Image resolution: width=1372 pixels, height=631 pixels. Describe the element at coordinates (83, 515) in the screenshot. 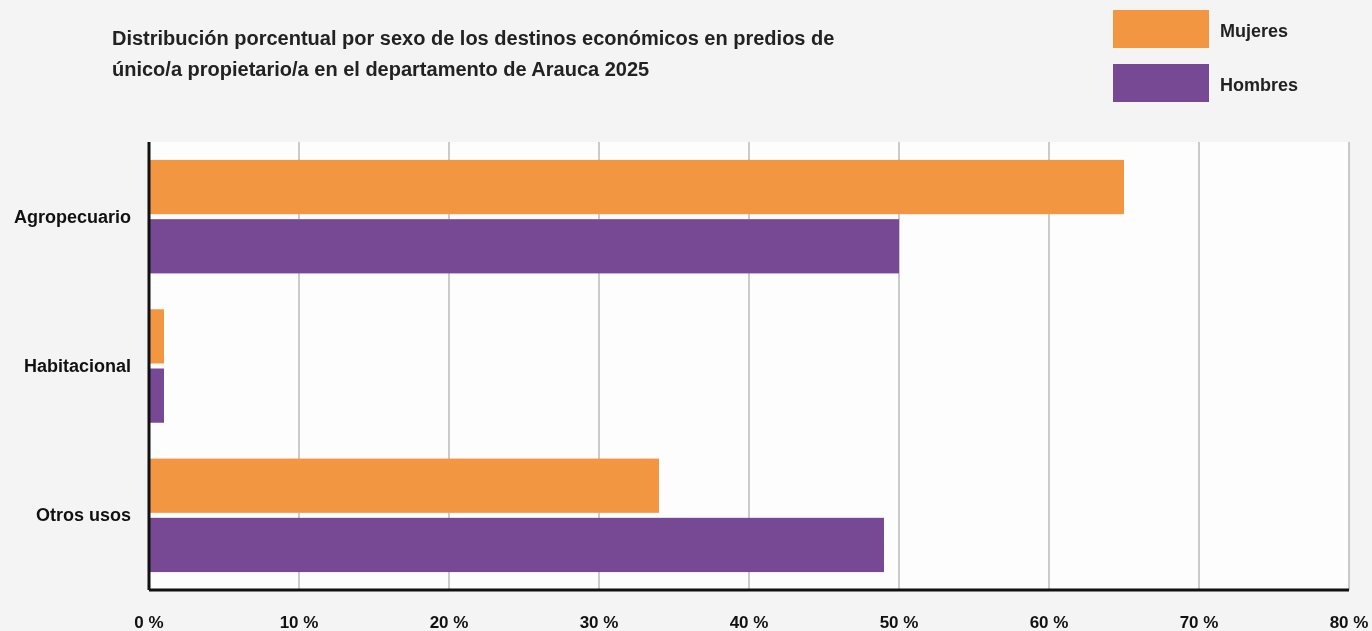

I see `y-tick-label: Otros usos` at that location.